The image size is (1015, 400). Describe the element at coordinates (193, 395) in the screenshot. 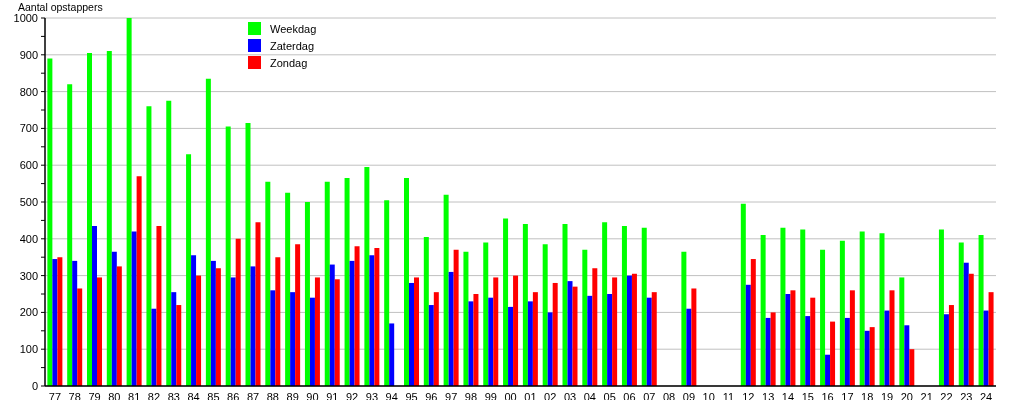

I see `x-tick-label: 84` at that location.